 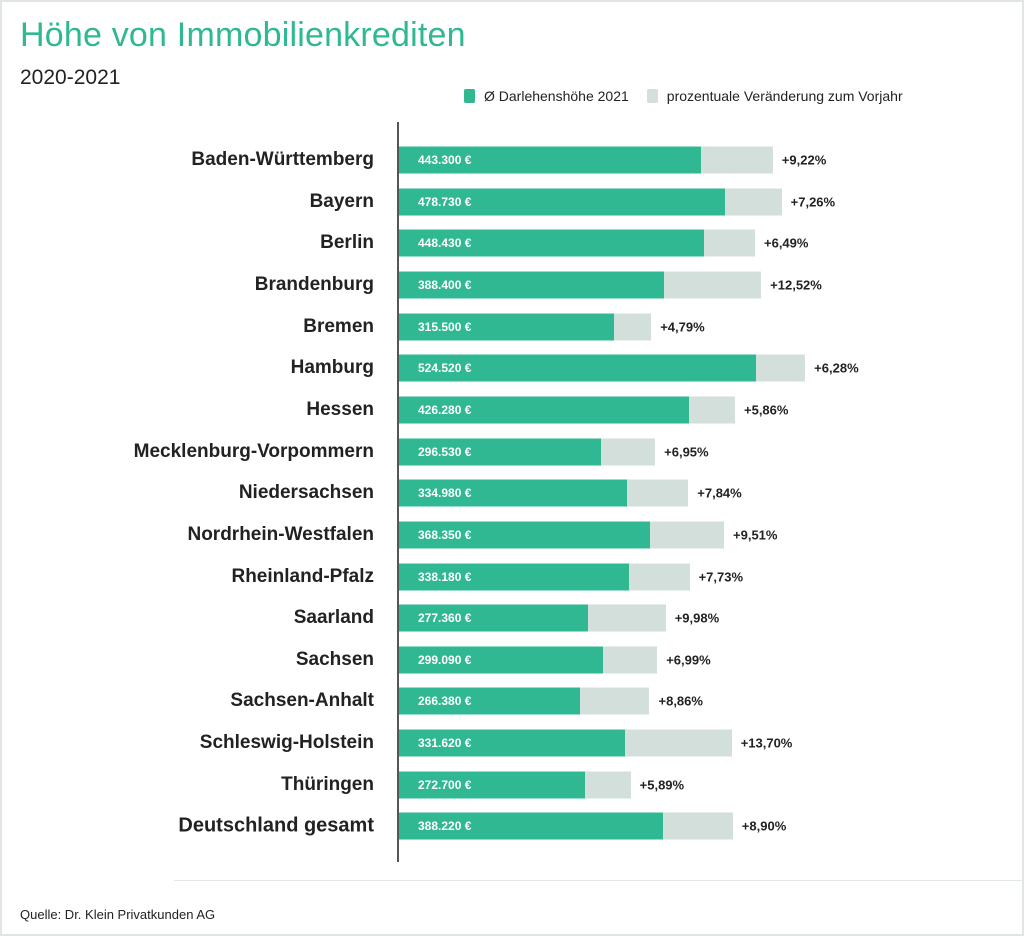 What do you see at coordinates (282, 159) in the screenshot?
I see `category-label: Baden-Württemberg` at bounding box center [282, 159].